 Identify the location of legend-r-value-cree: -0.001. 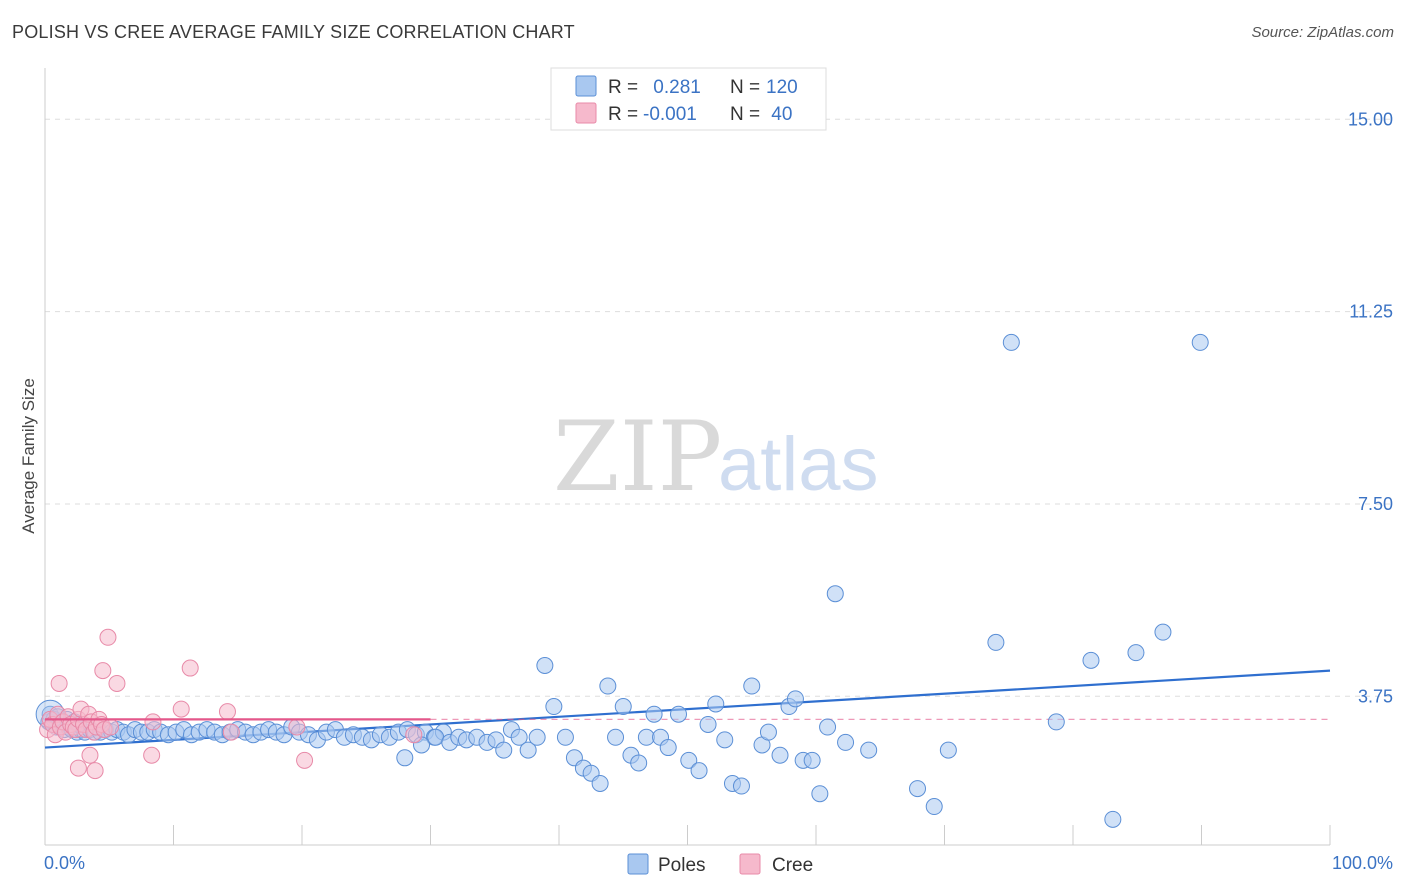
(670, 114).